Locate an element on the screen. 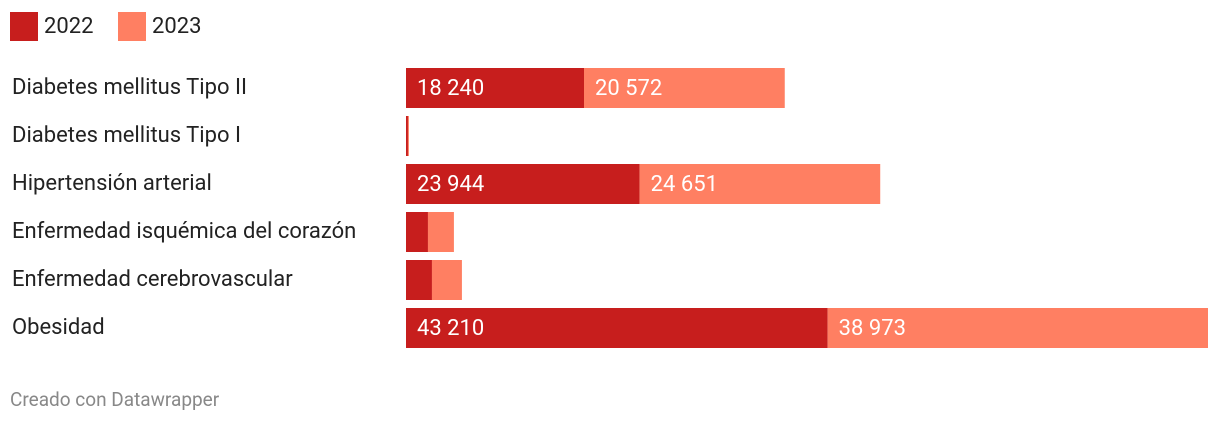 This screenshot has width=1220, height=426. value-label: 18 240 is located at coordinates (450, 88).